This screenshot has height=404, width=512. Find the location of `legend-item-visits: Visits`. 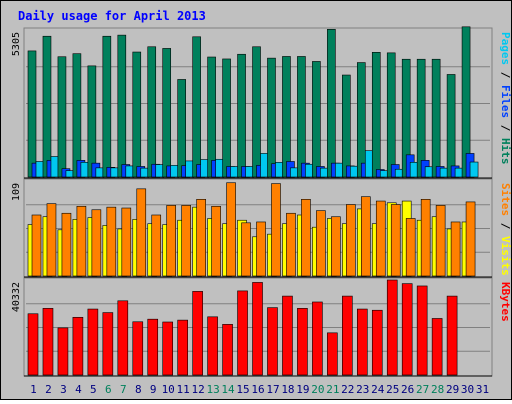

legend-item-visits: Visits is located at coordinates (505, 256).